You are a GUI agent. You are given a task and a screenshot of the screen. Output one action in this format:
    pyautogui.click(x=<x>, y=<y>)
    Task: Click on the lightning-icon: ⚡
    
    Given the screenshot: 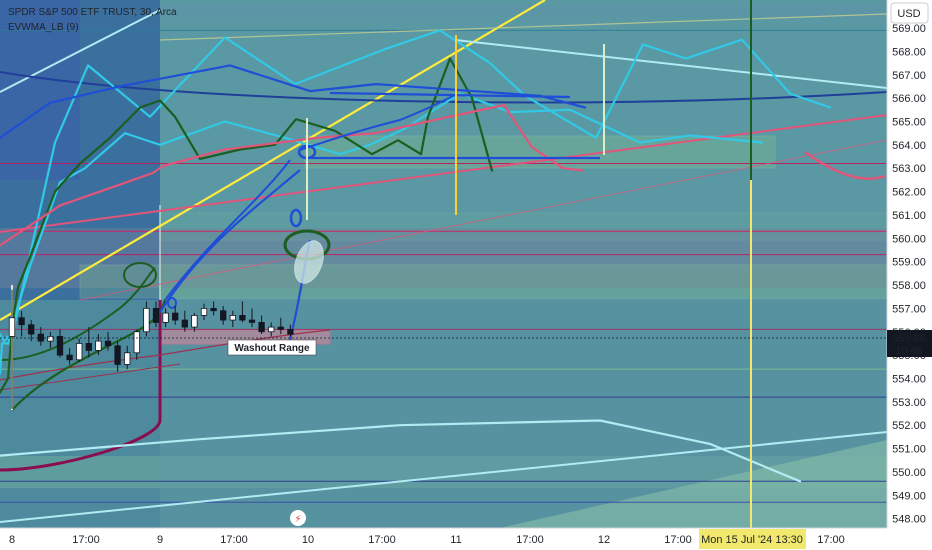 What is the action you would take?
    pyautogui.click(x=297, y=519)
    